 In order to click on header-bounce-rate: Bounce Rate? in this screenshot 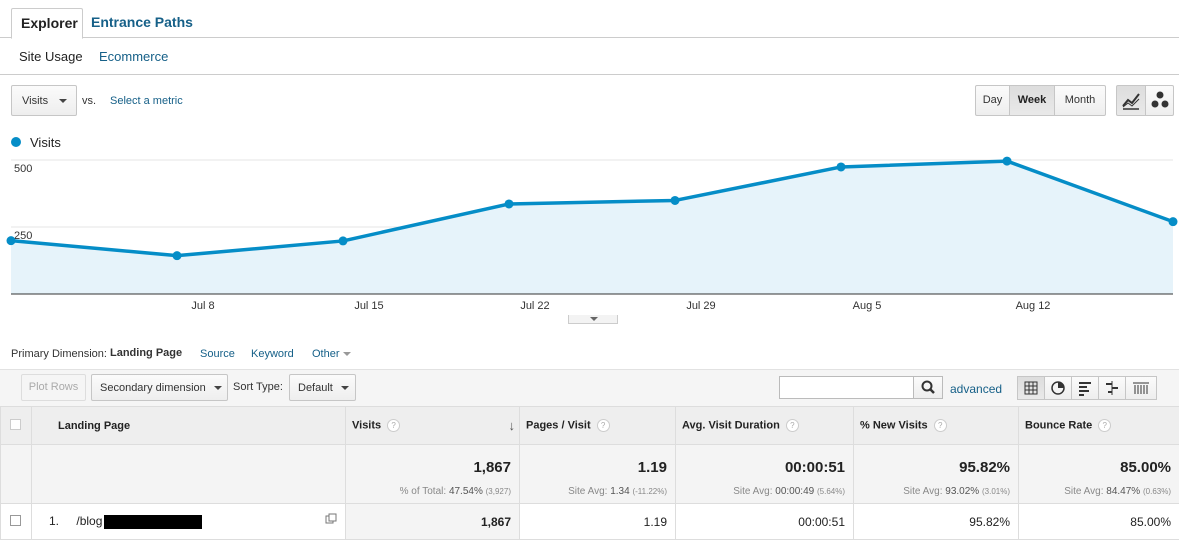, I will do `click(1098, 425)`.